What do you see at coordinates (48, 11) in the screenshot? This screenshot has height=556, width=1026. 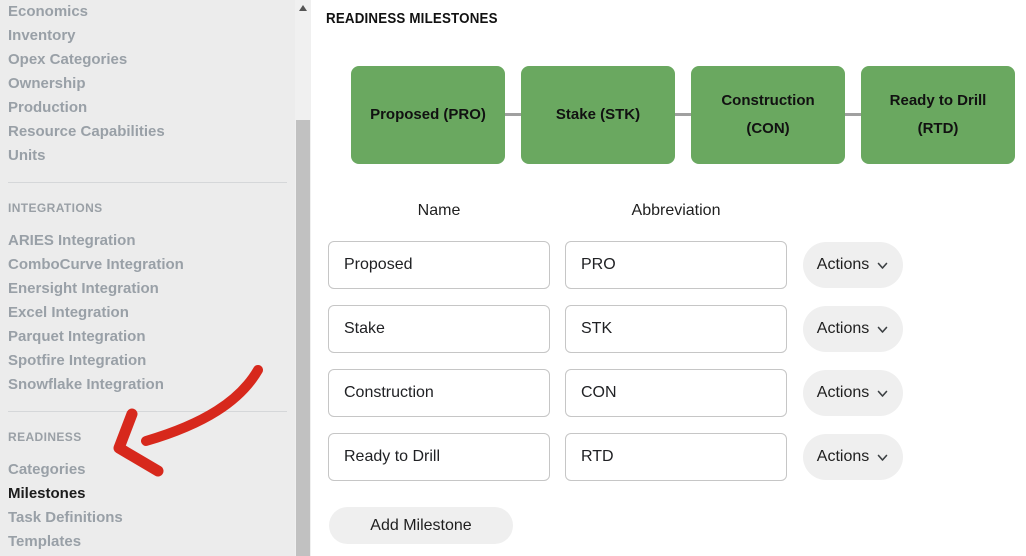 I see `sidebar-item-economics: Economics` at bounding box center [48, 11].